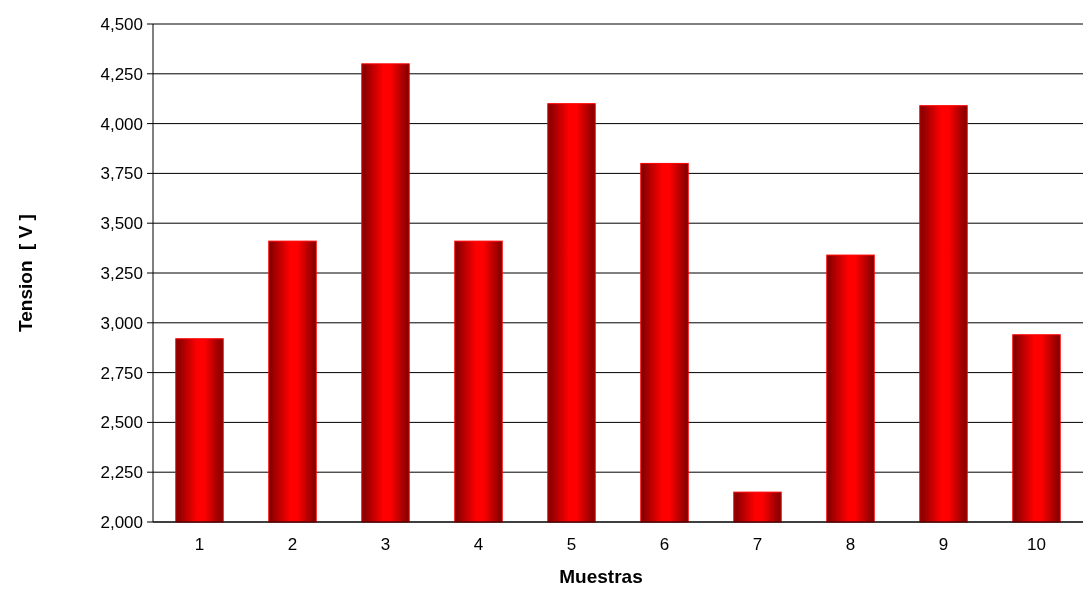 Image resolution: width=1083 pixels, height=614 pixels. I want to click on x-tick-label: 10, so click(1036, 544).